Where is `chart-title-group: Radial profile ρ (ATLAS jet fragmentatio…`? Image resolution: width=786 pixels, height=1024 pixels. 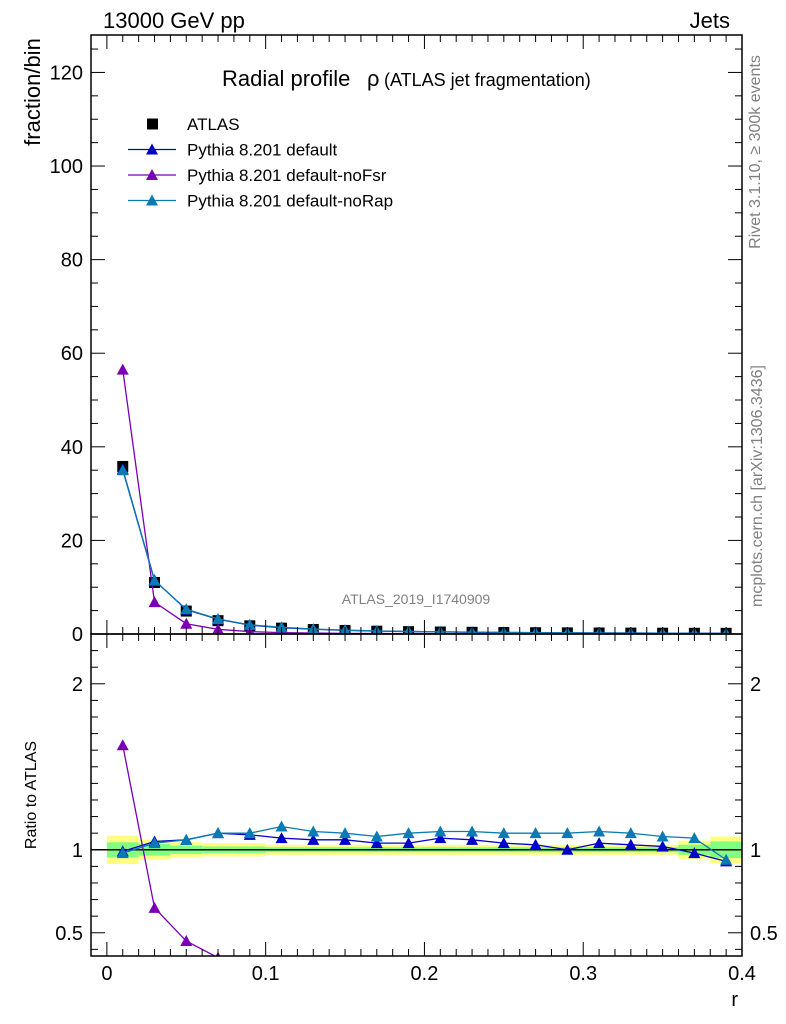
chart-title-group: Radial profile ρ (ATLAS jet fragmentatio… is located at coordinates (406, 78).